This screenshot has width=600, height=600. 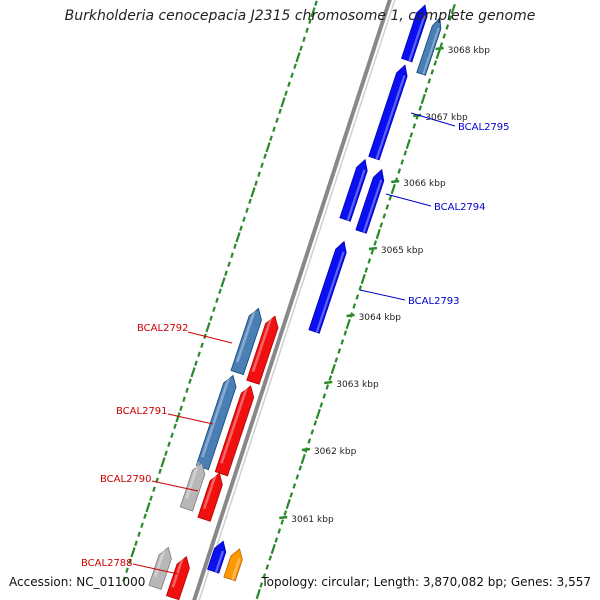 I want to click on gene-bcal2790-a-shine, so click(x=192, y=480).